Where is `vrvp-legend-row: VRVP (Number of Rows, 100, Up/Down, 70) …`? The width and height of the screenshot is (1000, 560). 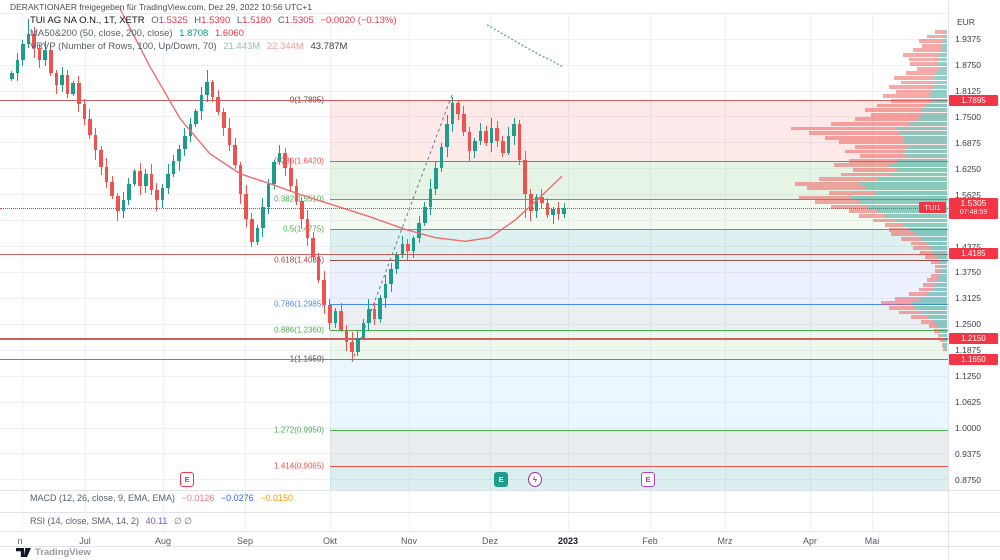 vrvp-legend-row: VRVP (Number of Rows, 100, Up/Down, 70) … is located at coordinates (213, 46).